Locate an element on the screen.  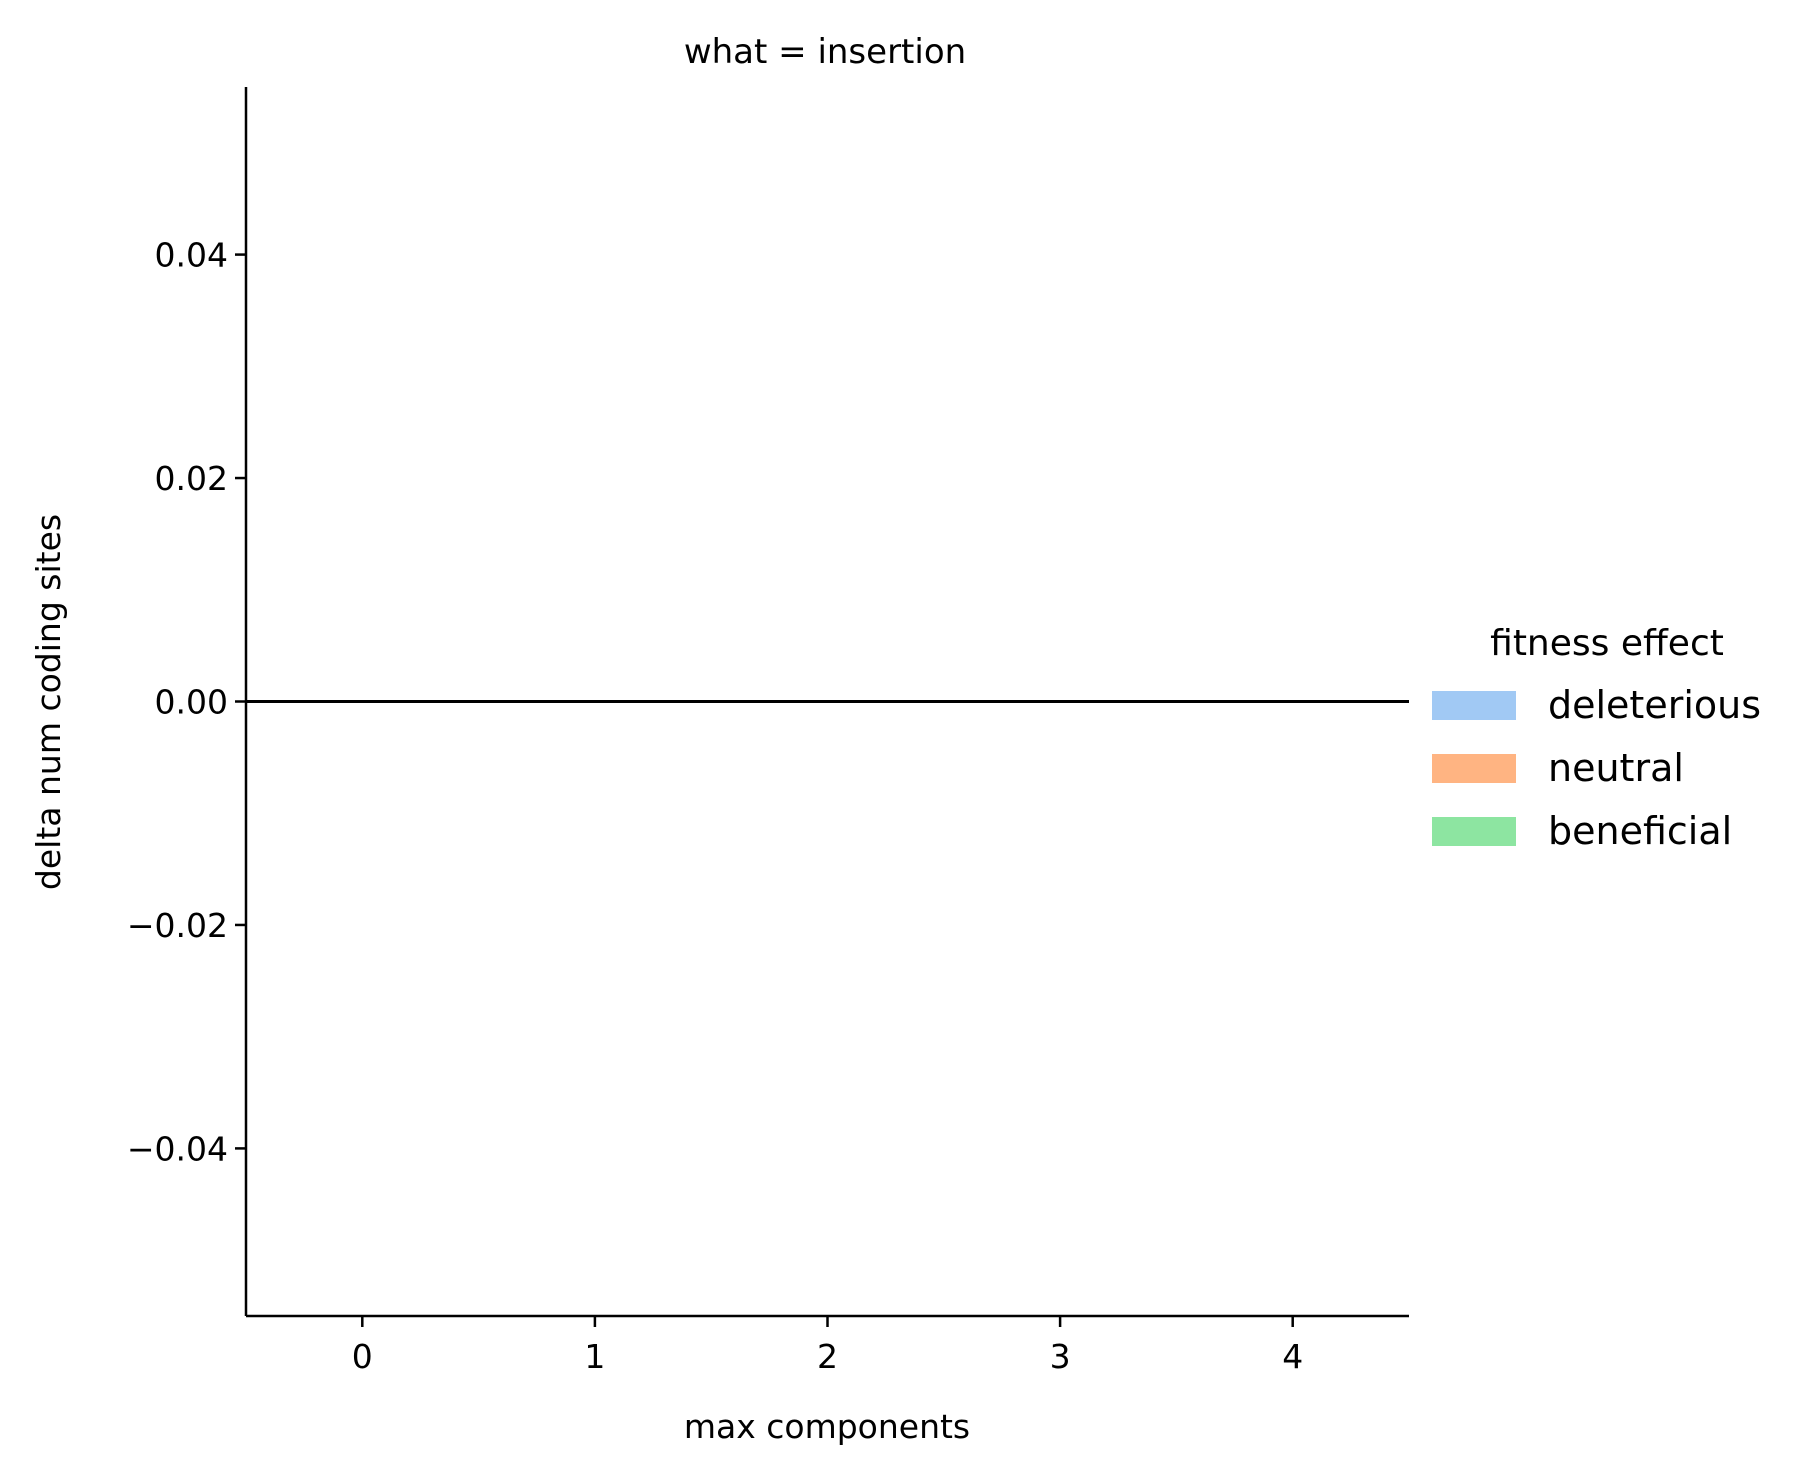
legend-label-neutral: neutral is located at coordinates (1616, 768).